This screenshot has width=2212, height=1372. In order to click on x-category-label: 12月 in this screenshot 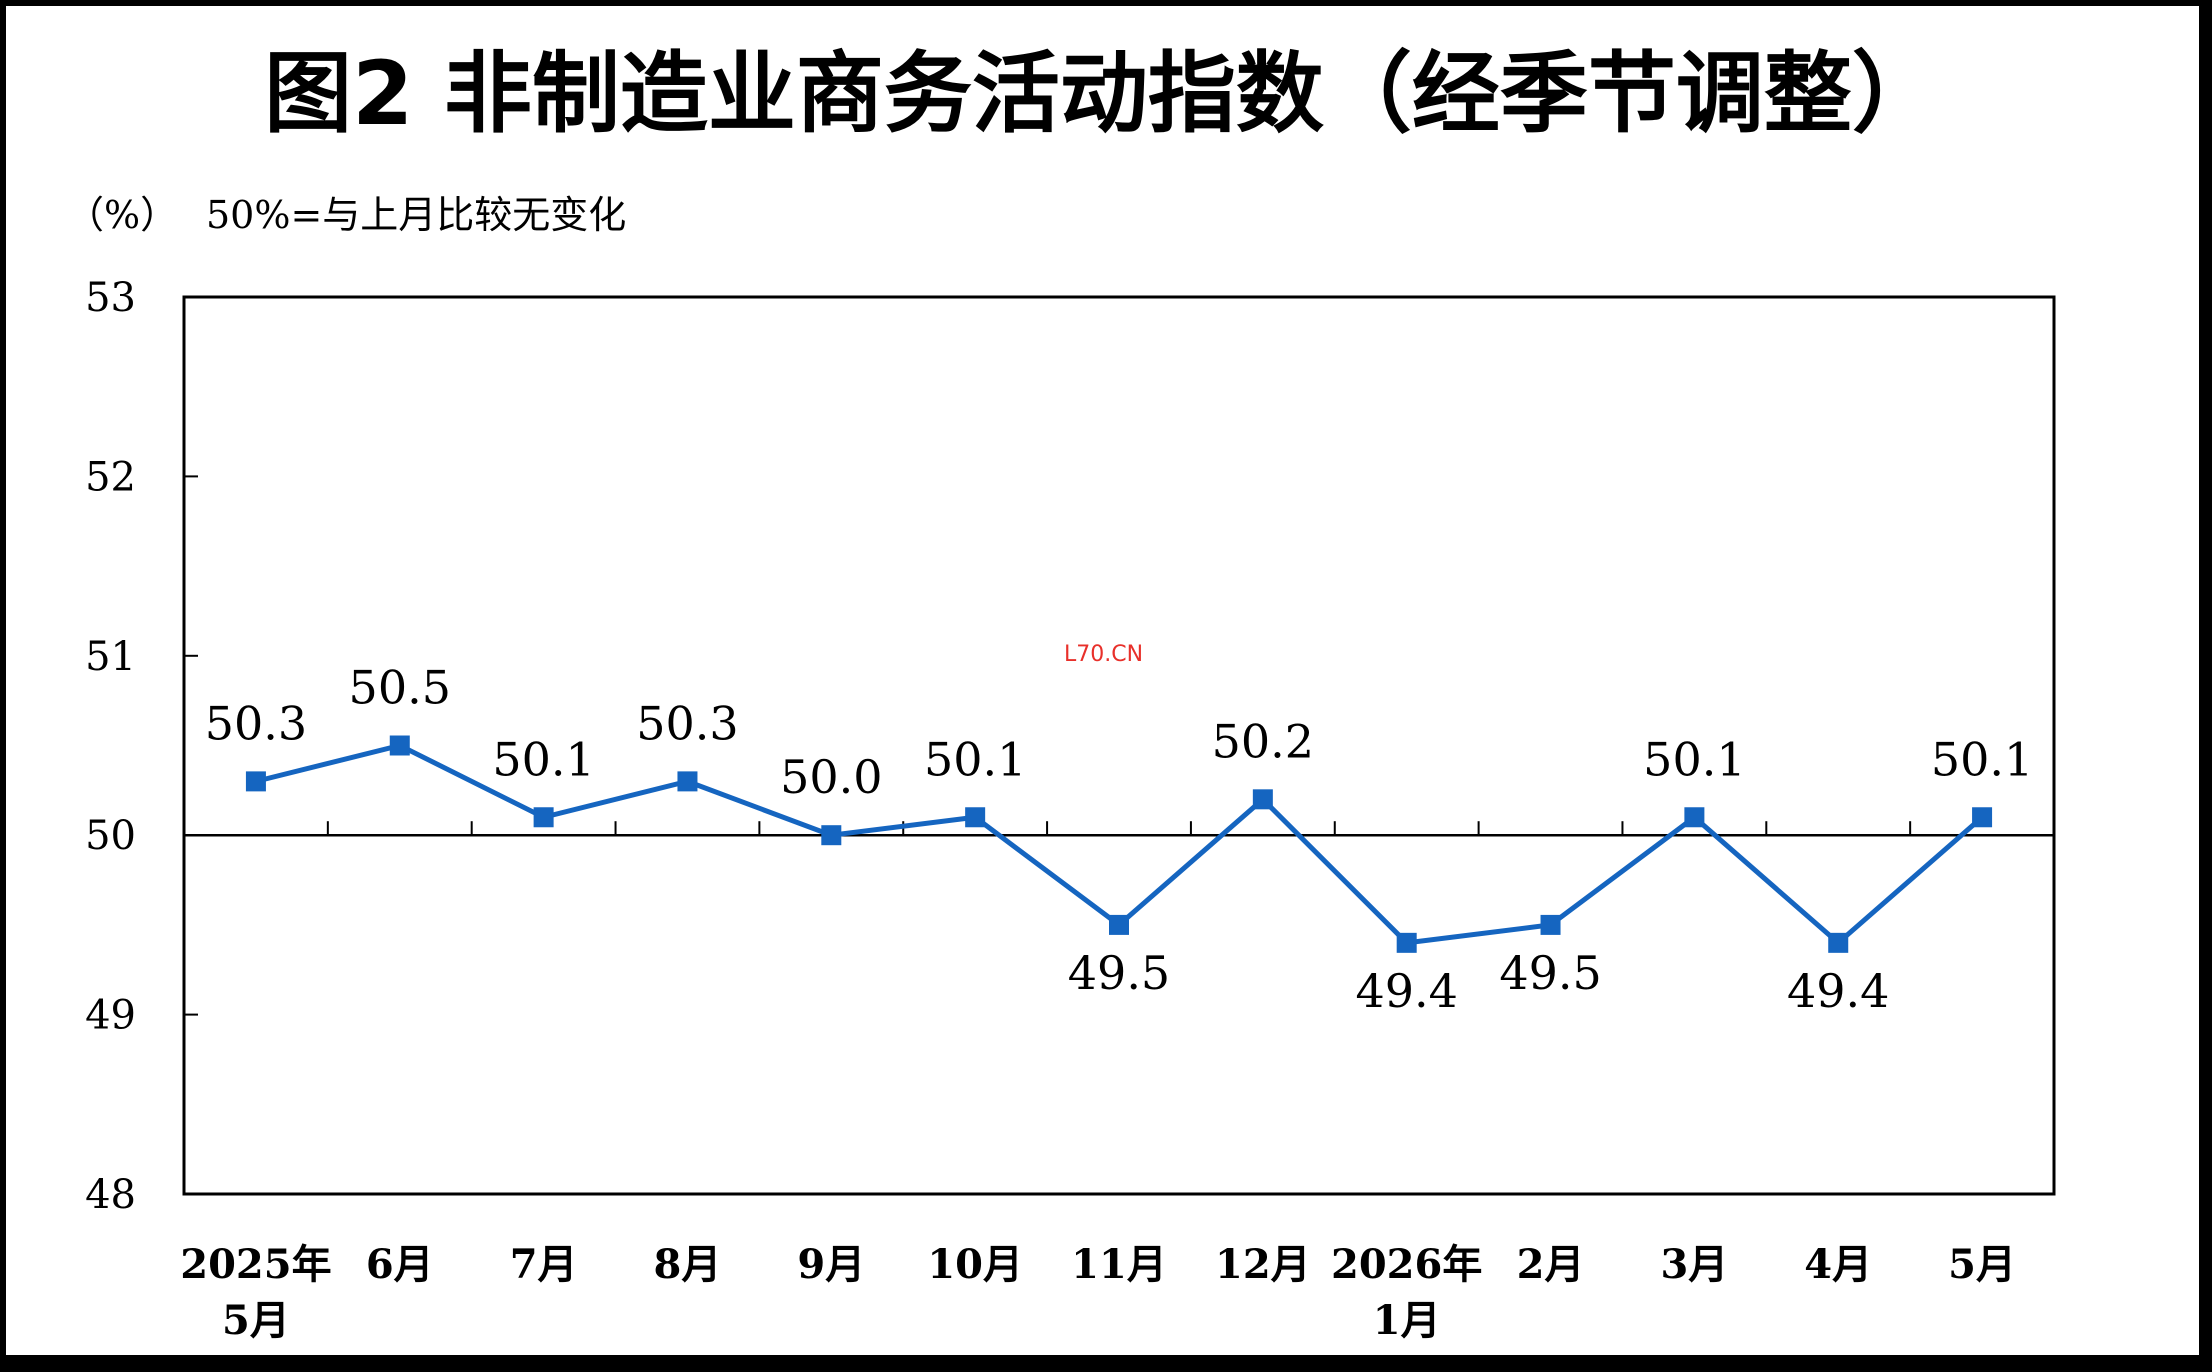, I will do `click(1263, 1264)`.